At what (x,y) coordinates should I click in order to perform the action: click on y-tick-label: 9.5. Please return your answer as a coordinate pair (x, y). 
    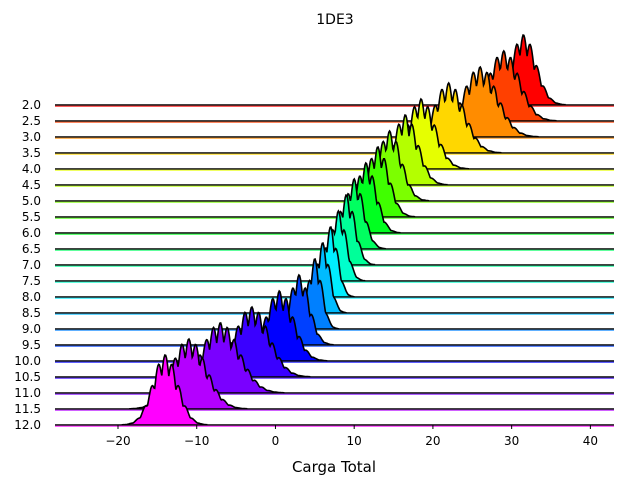
    Looking at the image, I should click on (31, 345).